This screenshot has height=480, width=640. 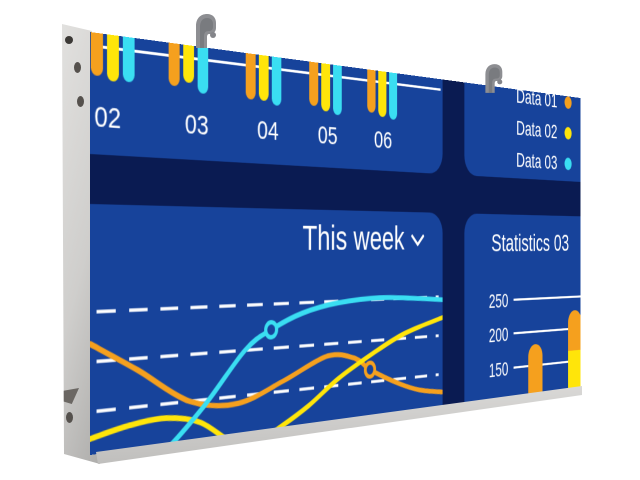 I want to click on legend-item: Data 02, so click(x=523, y=128).